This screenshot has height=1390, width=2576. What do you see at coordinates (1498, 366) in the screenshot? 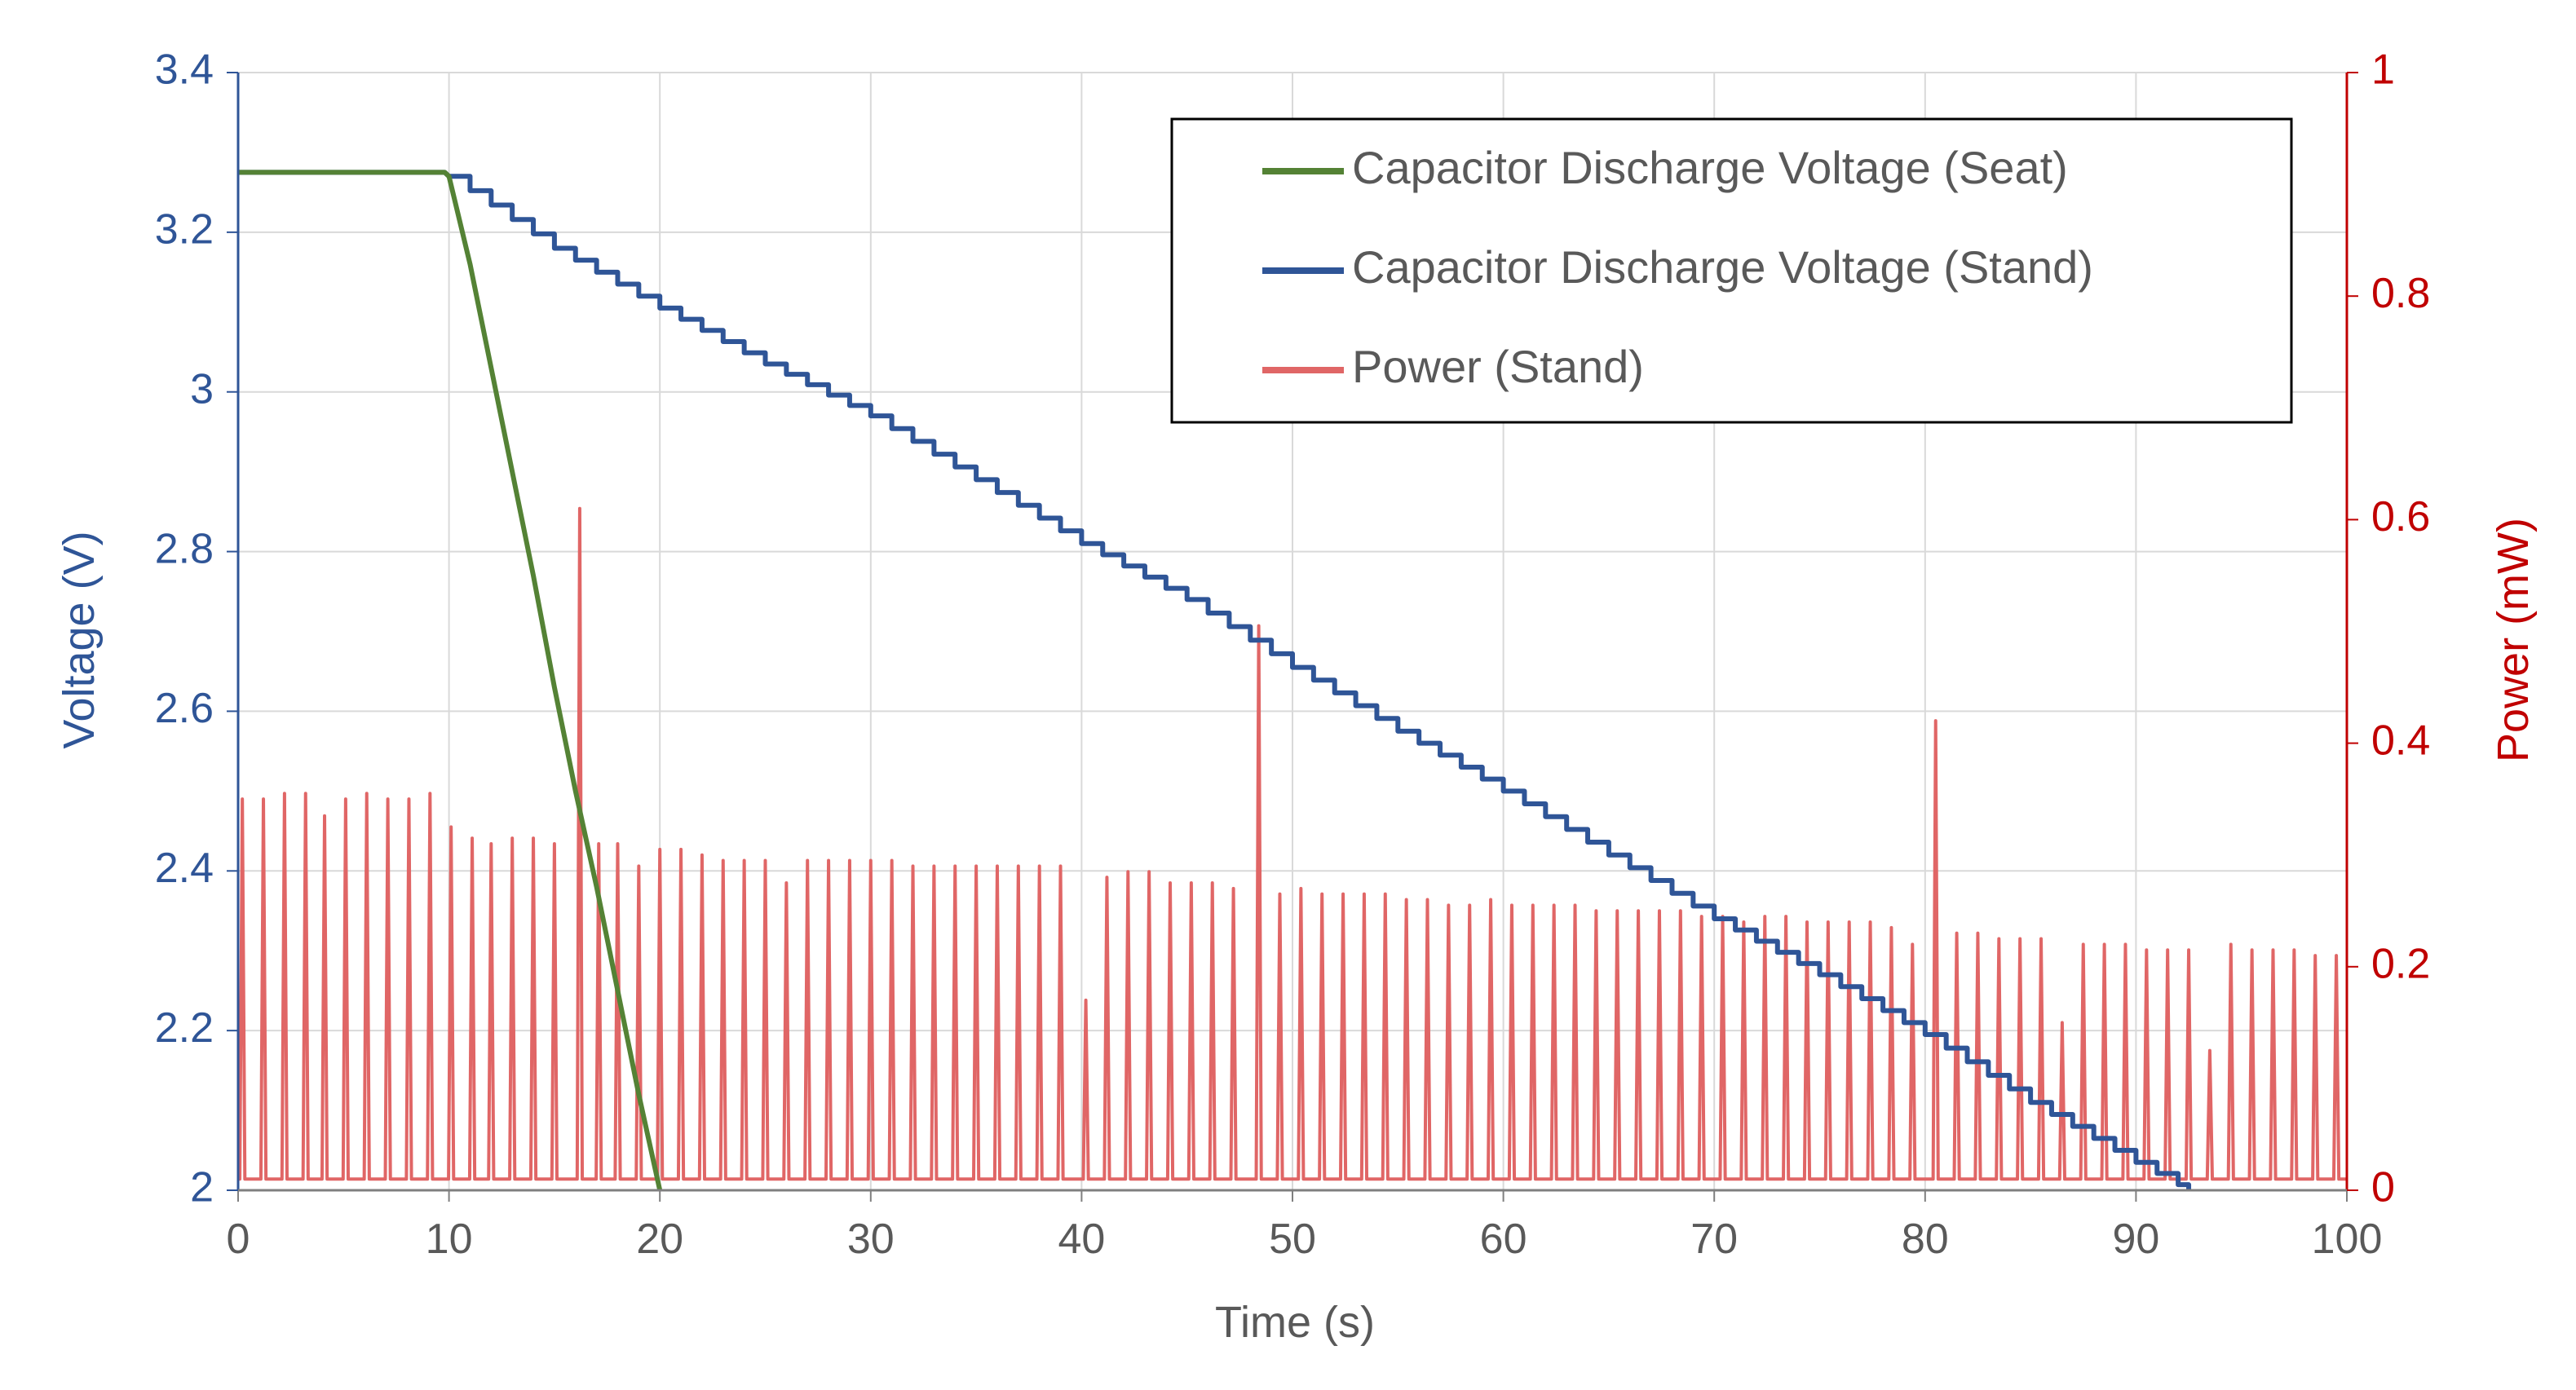
I see `legend-label-power: Power (Stand)` at bounding box center [1498, 366].